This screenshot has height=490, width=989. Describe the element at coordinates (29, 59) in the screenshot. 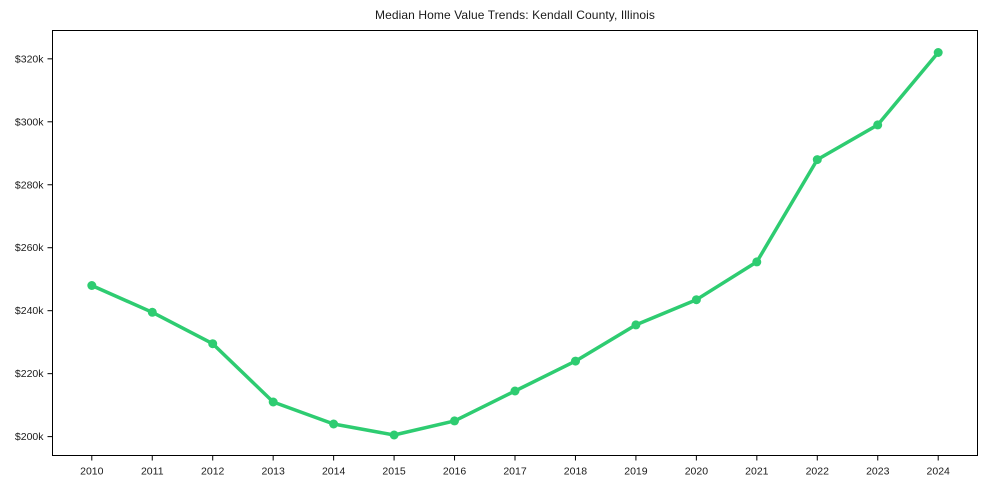

I see `y-axis-tick-label: $320k` at that location.